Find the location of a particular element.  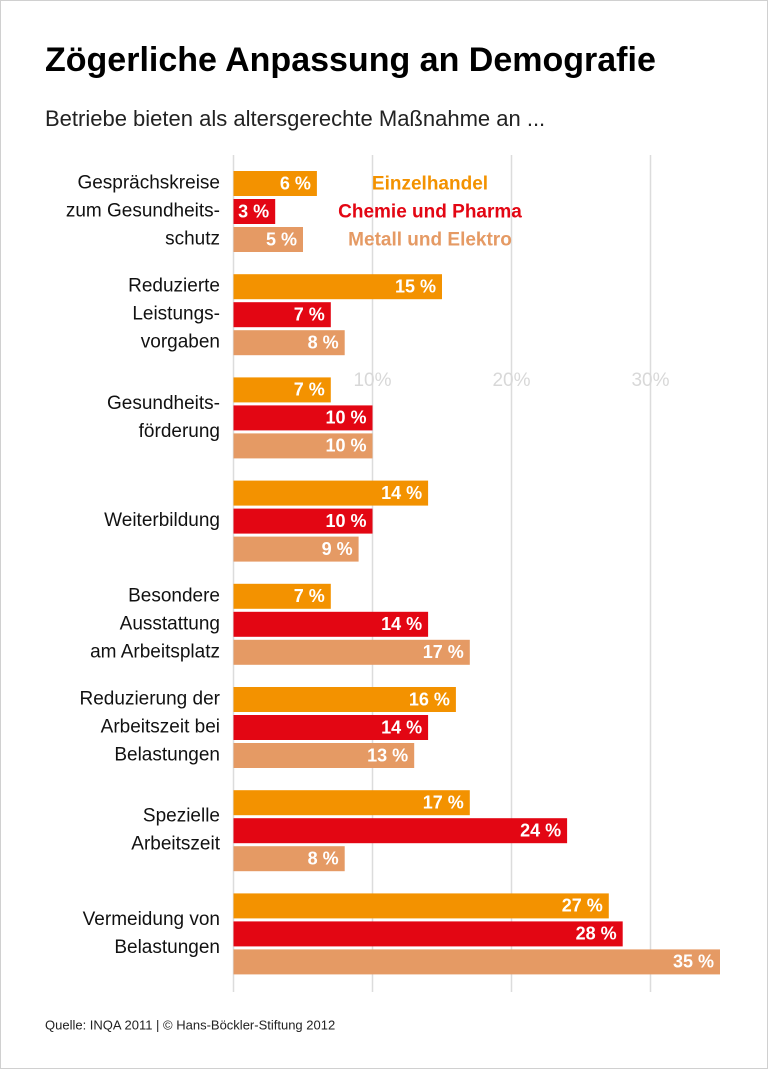

y-tick-label: Spezielle is located at coordinates (181, 816).